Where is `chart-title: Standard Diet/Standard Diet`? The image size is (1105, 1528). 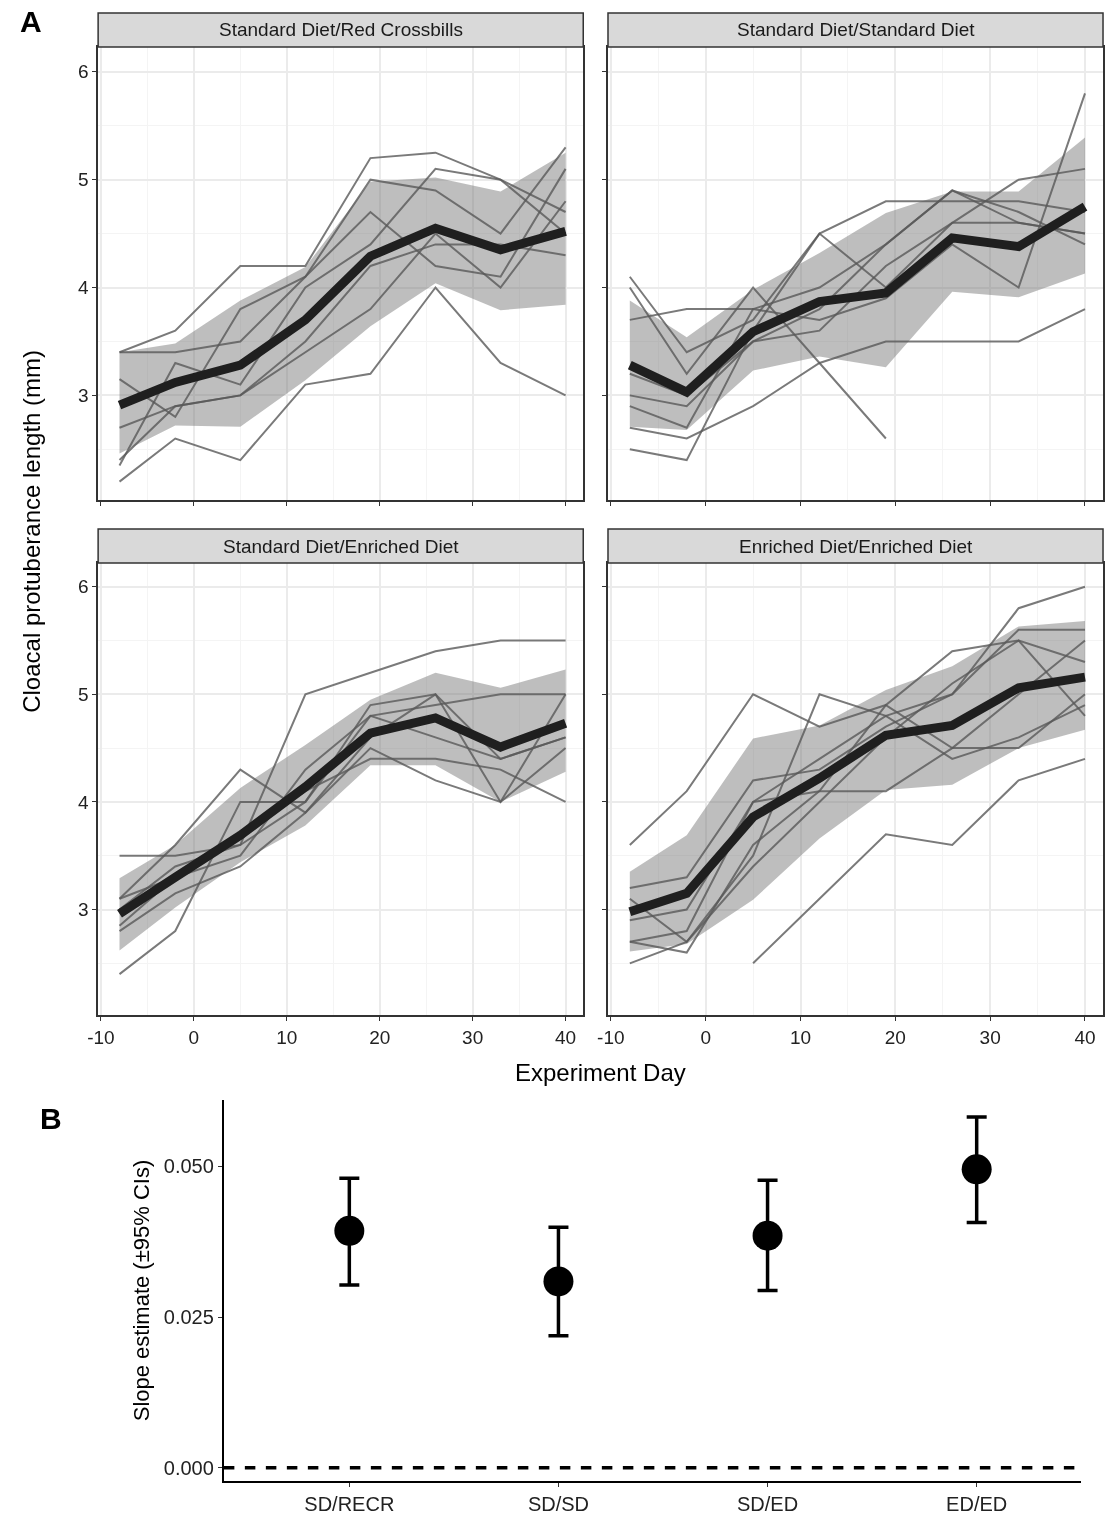
chart-title: Standard Diet/Standard Diet is located at coordinates (856, 29).